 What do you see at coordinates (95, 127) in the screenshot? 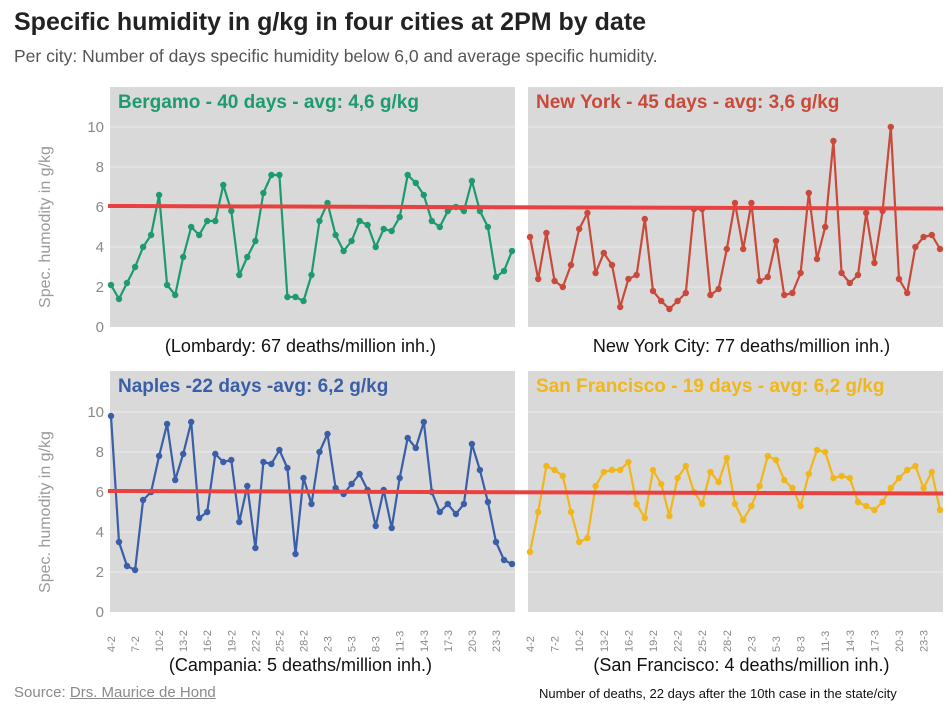
I see `y-tick-label: 10` at bounding box center [95, 127].